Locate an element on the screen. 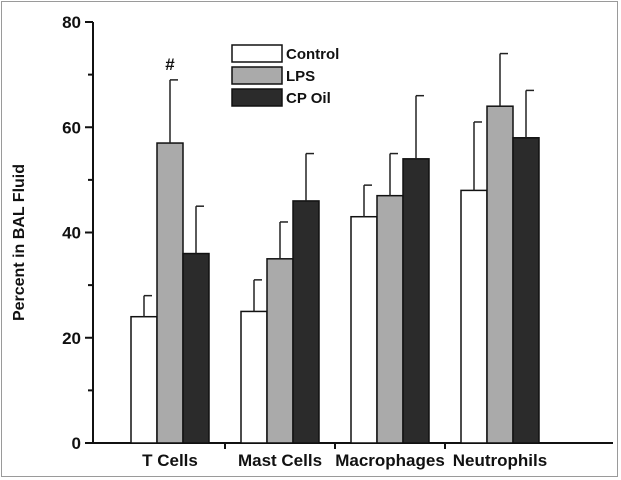 The width and height of the screenshot is (621, 480). y-tick-label: 80 is located at coordinates (71, 22).